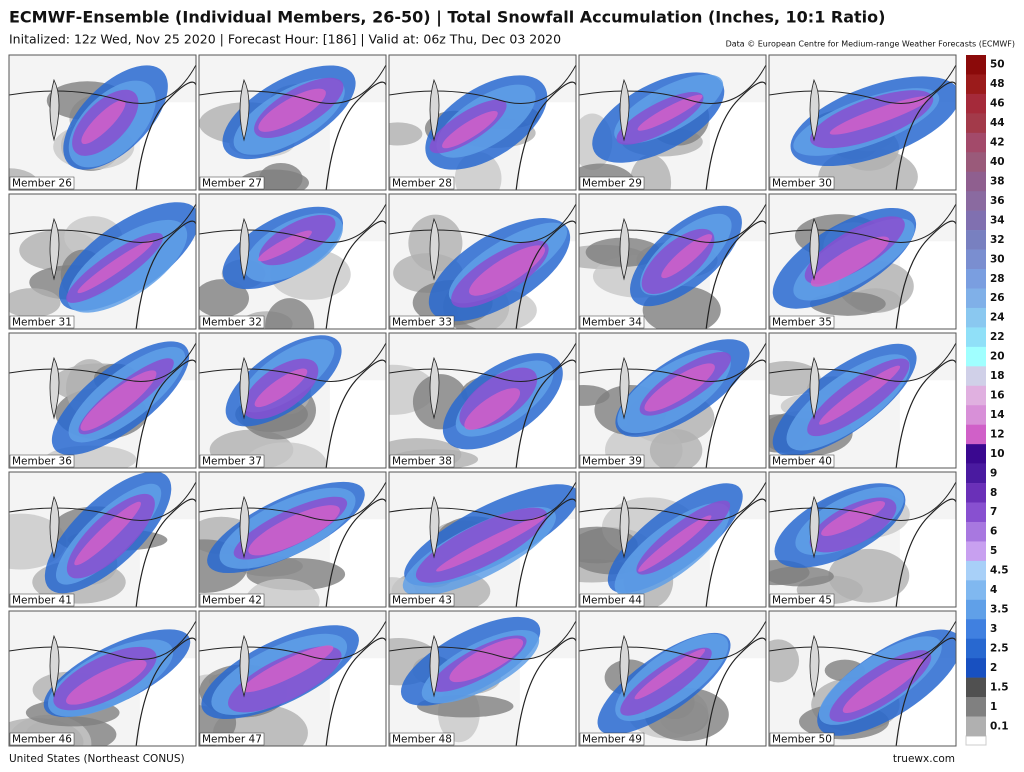 The image size is (1024, 772). I want to click on map-panel: Member 43, so click(482, 539).